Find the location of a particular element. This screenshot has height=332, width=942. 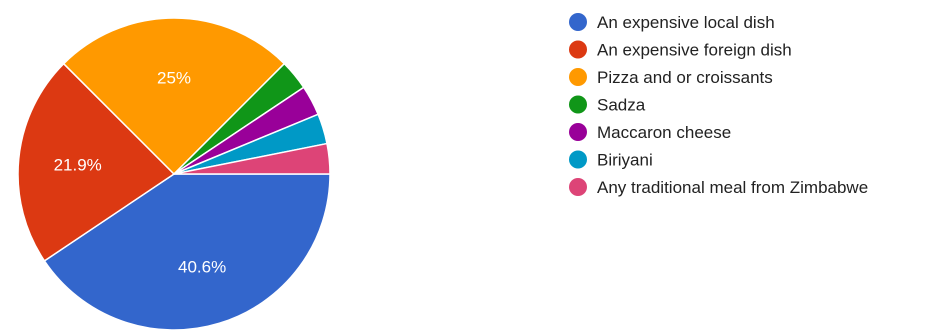

legend-label-2: Pizza and or croissants is located at coordinates (685, 77).